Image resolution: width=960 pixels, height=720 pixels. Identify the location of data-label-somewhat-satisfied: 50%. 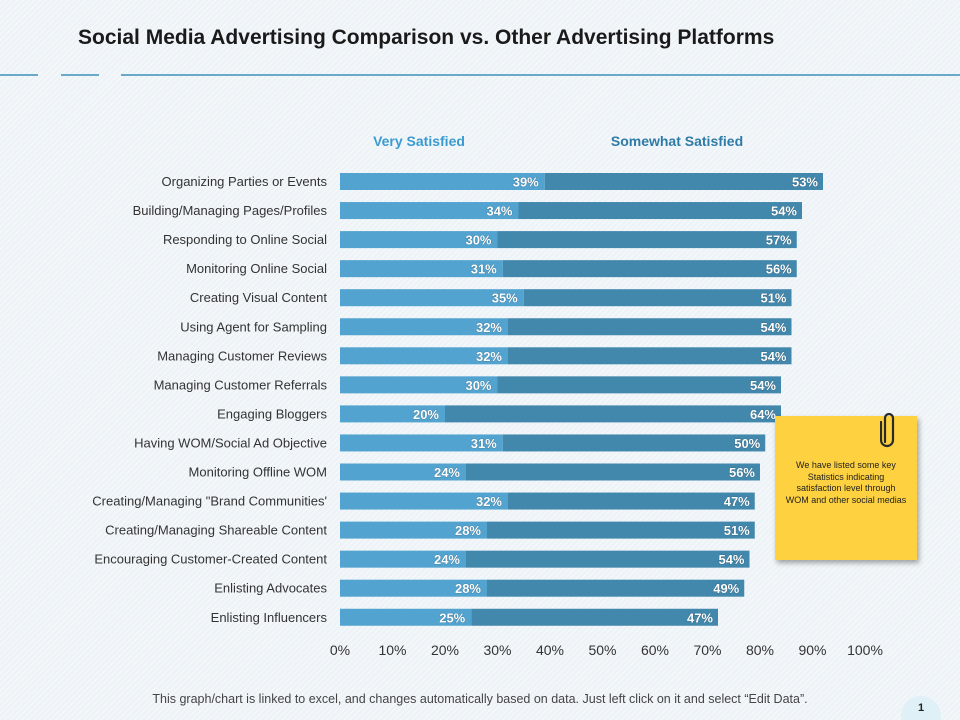
(747, 443).